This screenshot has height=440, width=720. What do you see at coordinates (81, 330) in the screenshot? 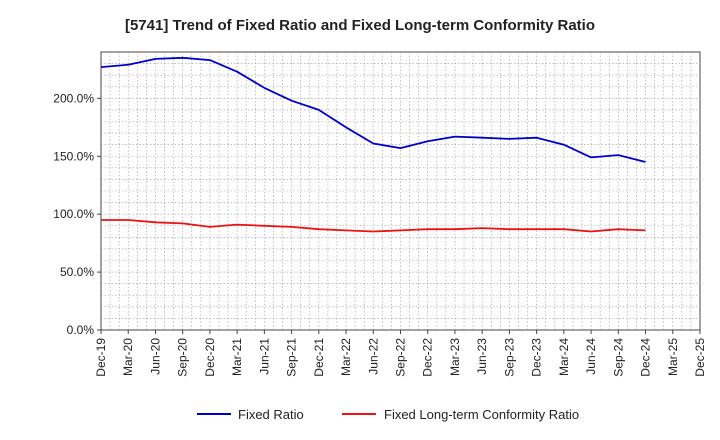
I see `y-tick-label: 0.0%` at bounding box center [81, 330].